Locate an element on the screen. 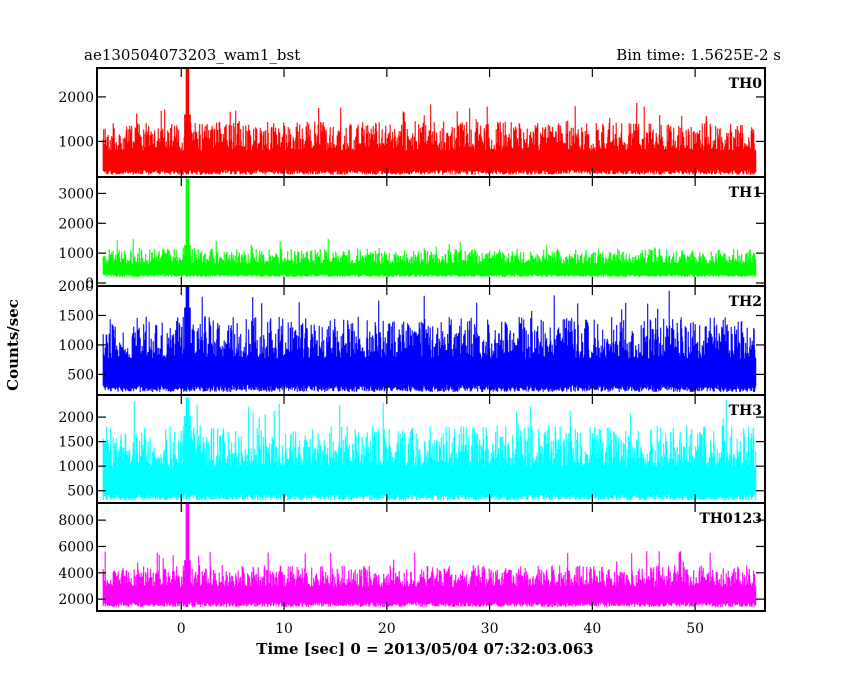 The image size is (850, 680). y-axis-title: Counts/sec is located at coordinates (13, 345).